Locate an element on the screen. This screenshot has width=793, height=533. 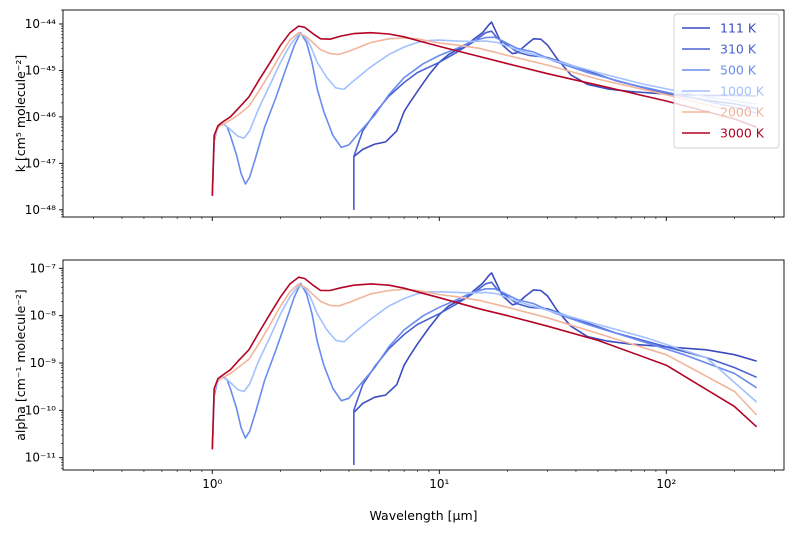
legend-box is located at coordinates (726, 81).